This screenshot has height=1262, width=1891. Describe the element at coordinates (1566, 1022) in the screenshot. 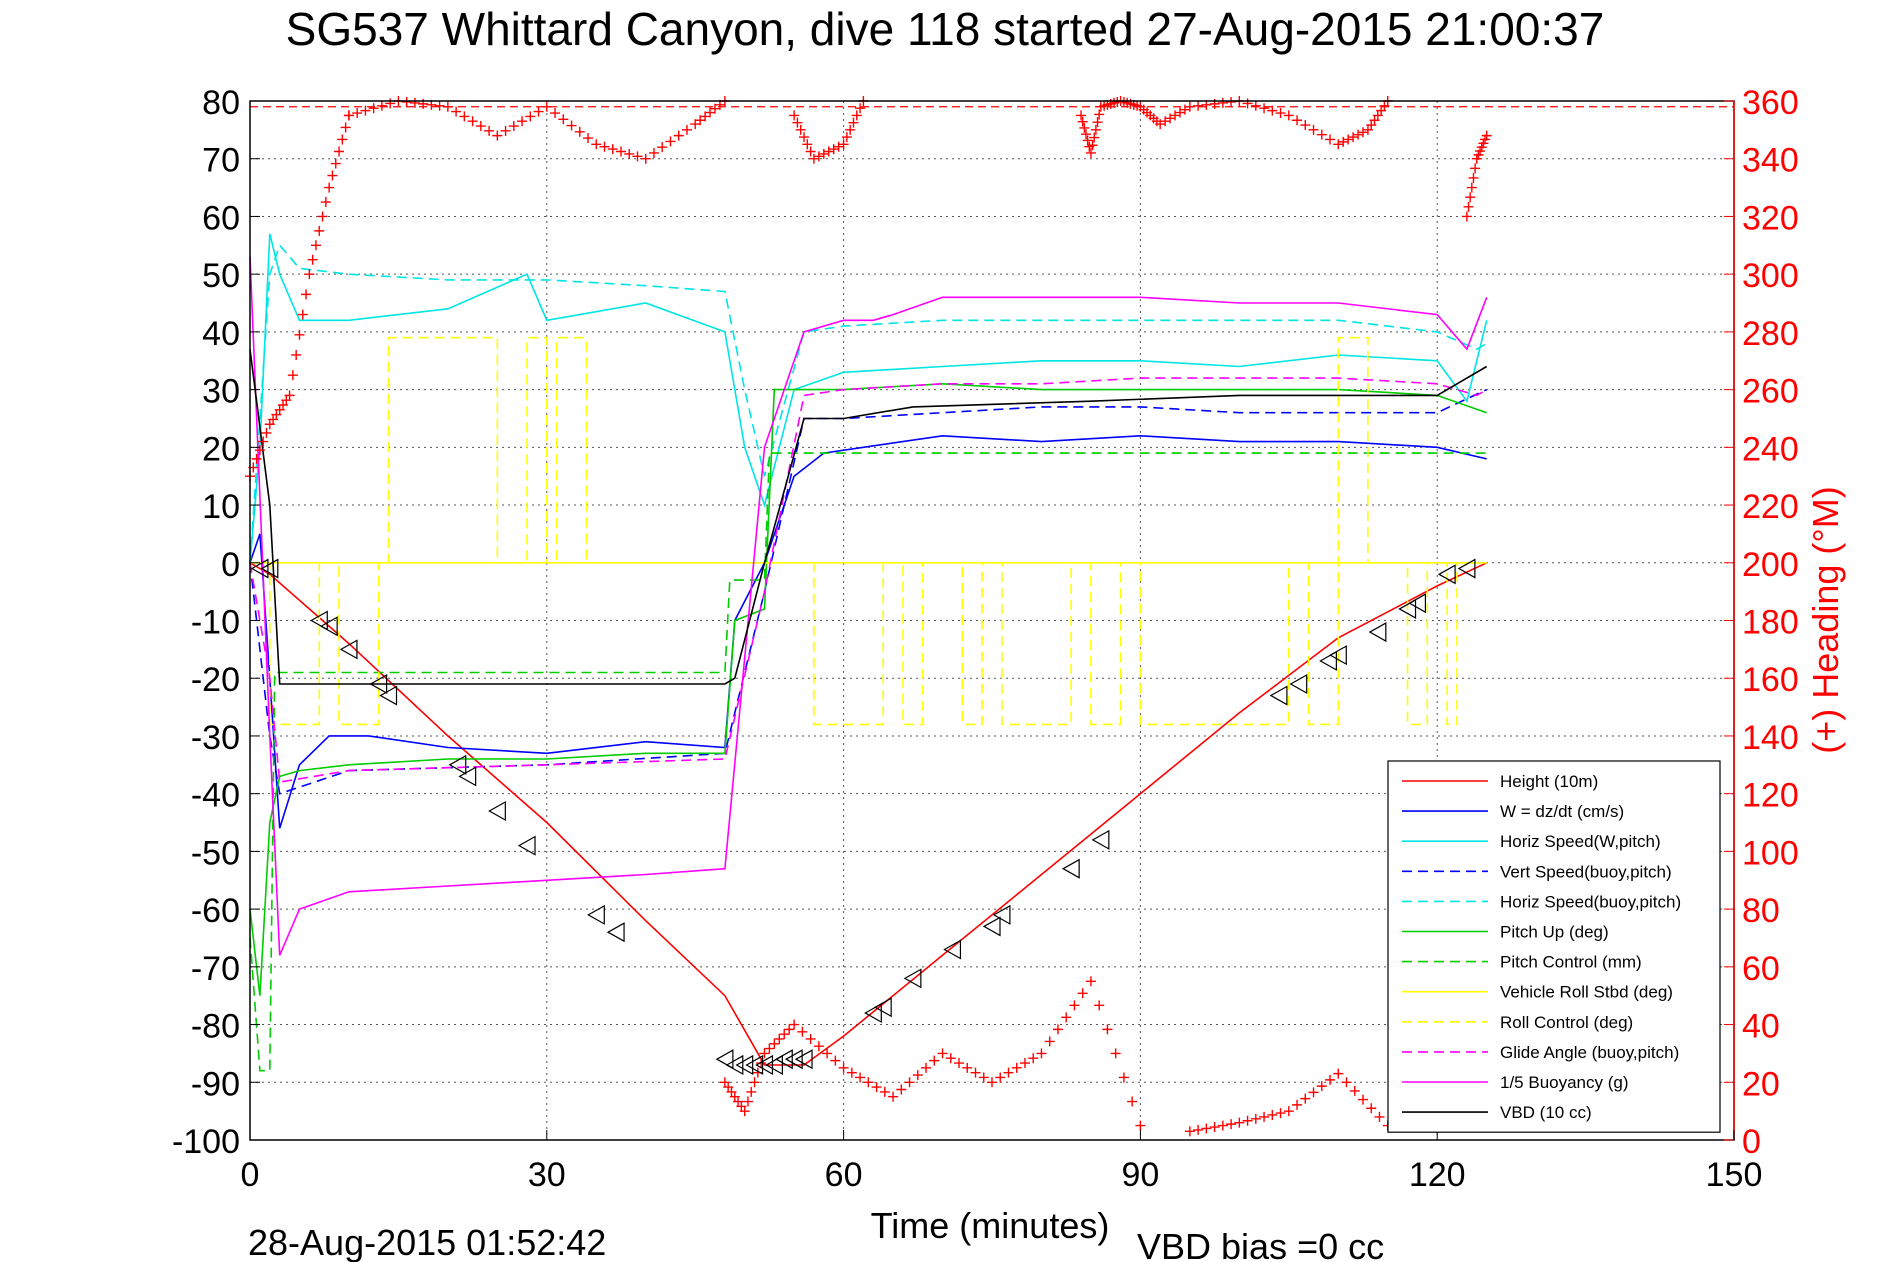

I see `legend-label: Roll Control (deg)` at that location.